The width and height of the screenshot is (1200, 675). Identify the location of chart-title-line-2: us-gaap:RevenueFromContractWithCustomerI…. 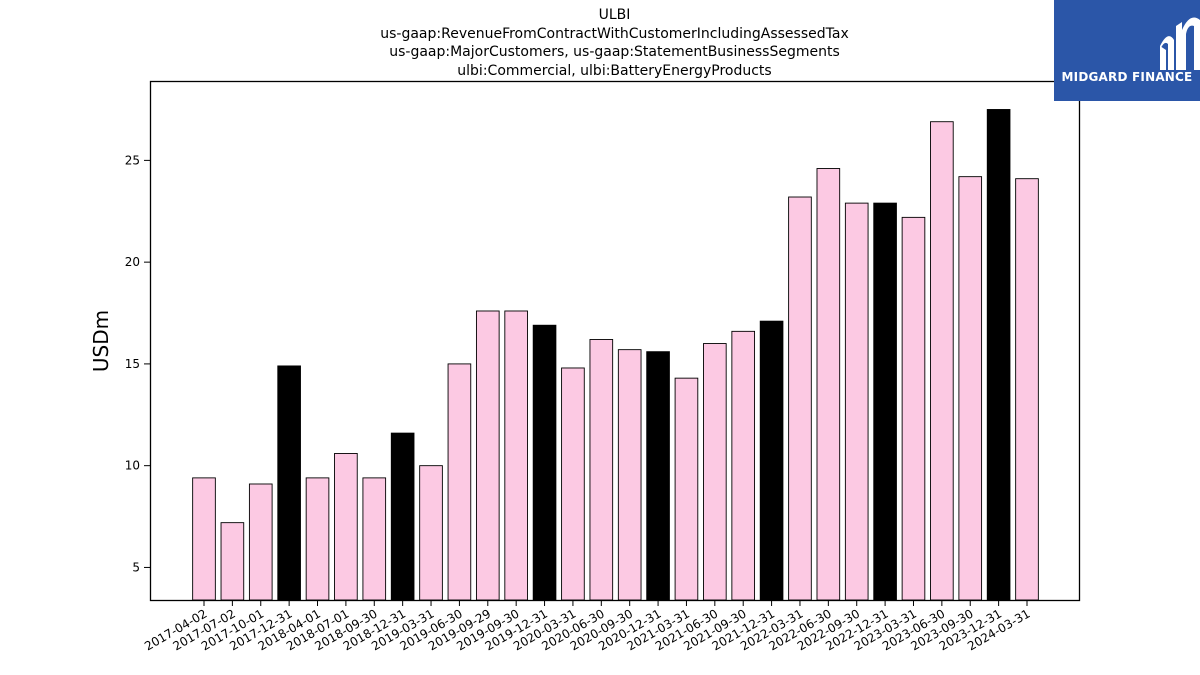
(614, 33).